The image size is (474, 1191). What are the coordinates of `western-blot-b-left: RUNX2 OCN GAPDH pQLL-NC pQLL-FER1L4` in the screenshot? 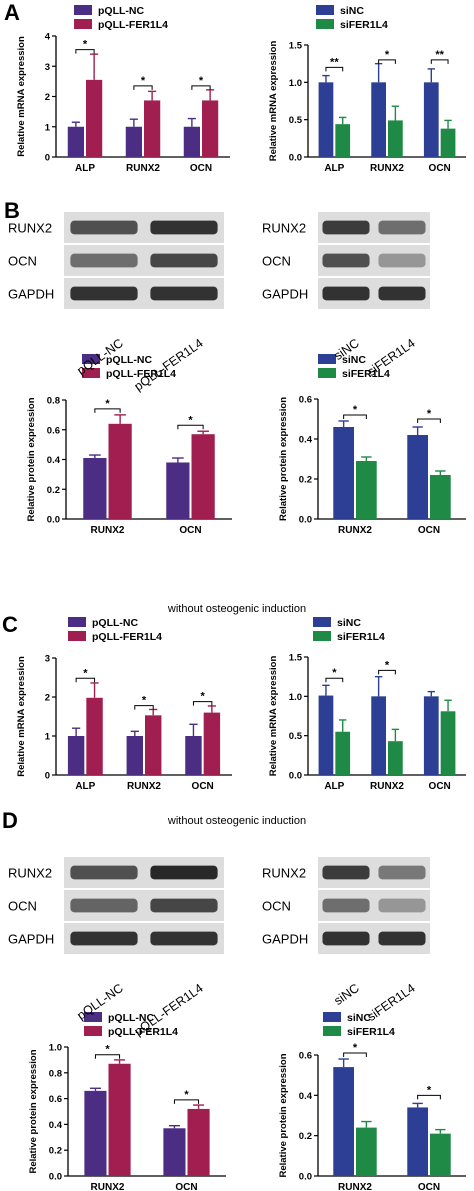 It's located at (116, 303).